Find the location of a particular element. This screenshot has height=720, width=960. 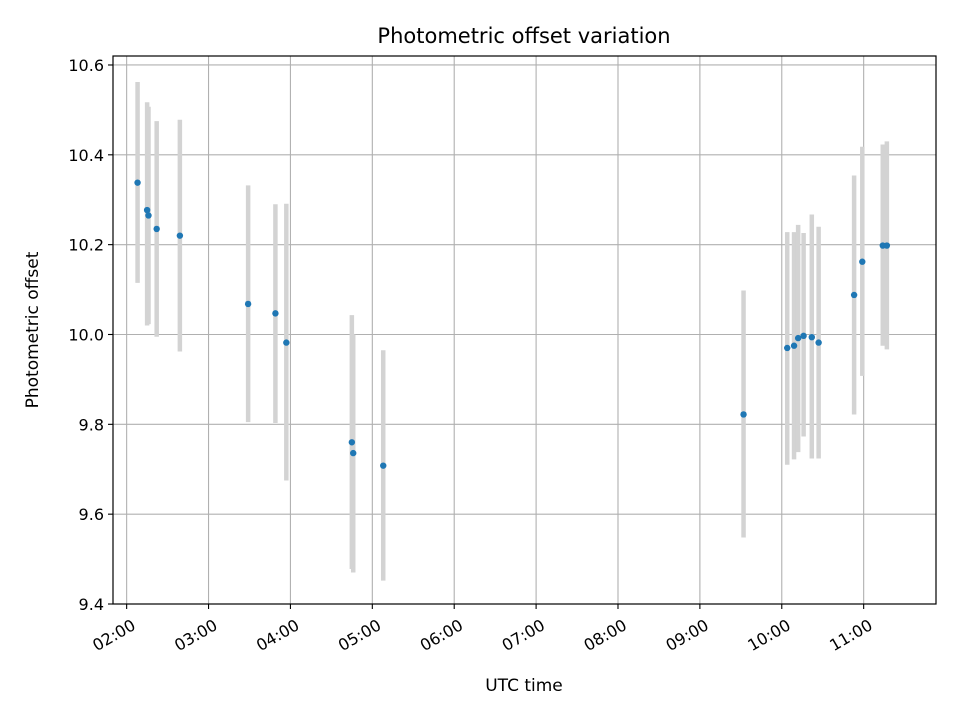

y-tick-label: 10.2 is located at coordinates (86, 245).